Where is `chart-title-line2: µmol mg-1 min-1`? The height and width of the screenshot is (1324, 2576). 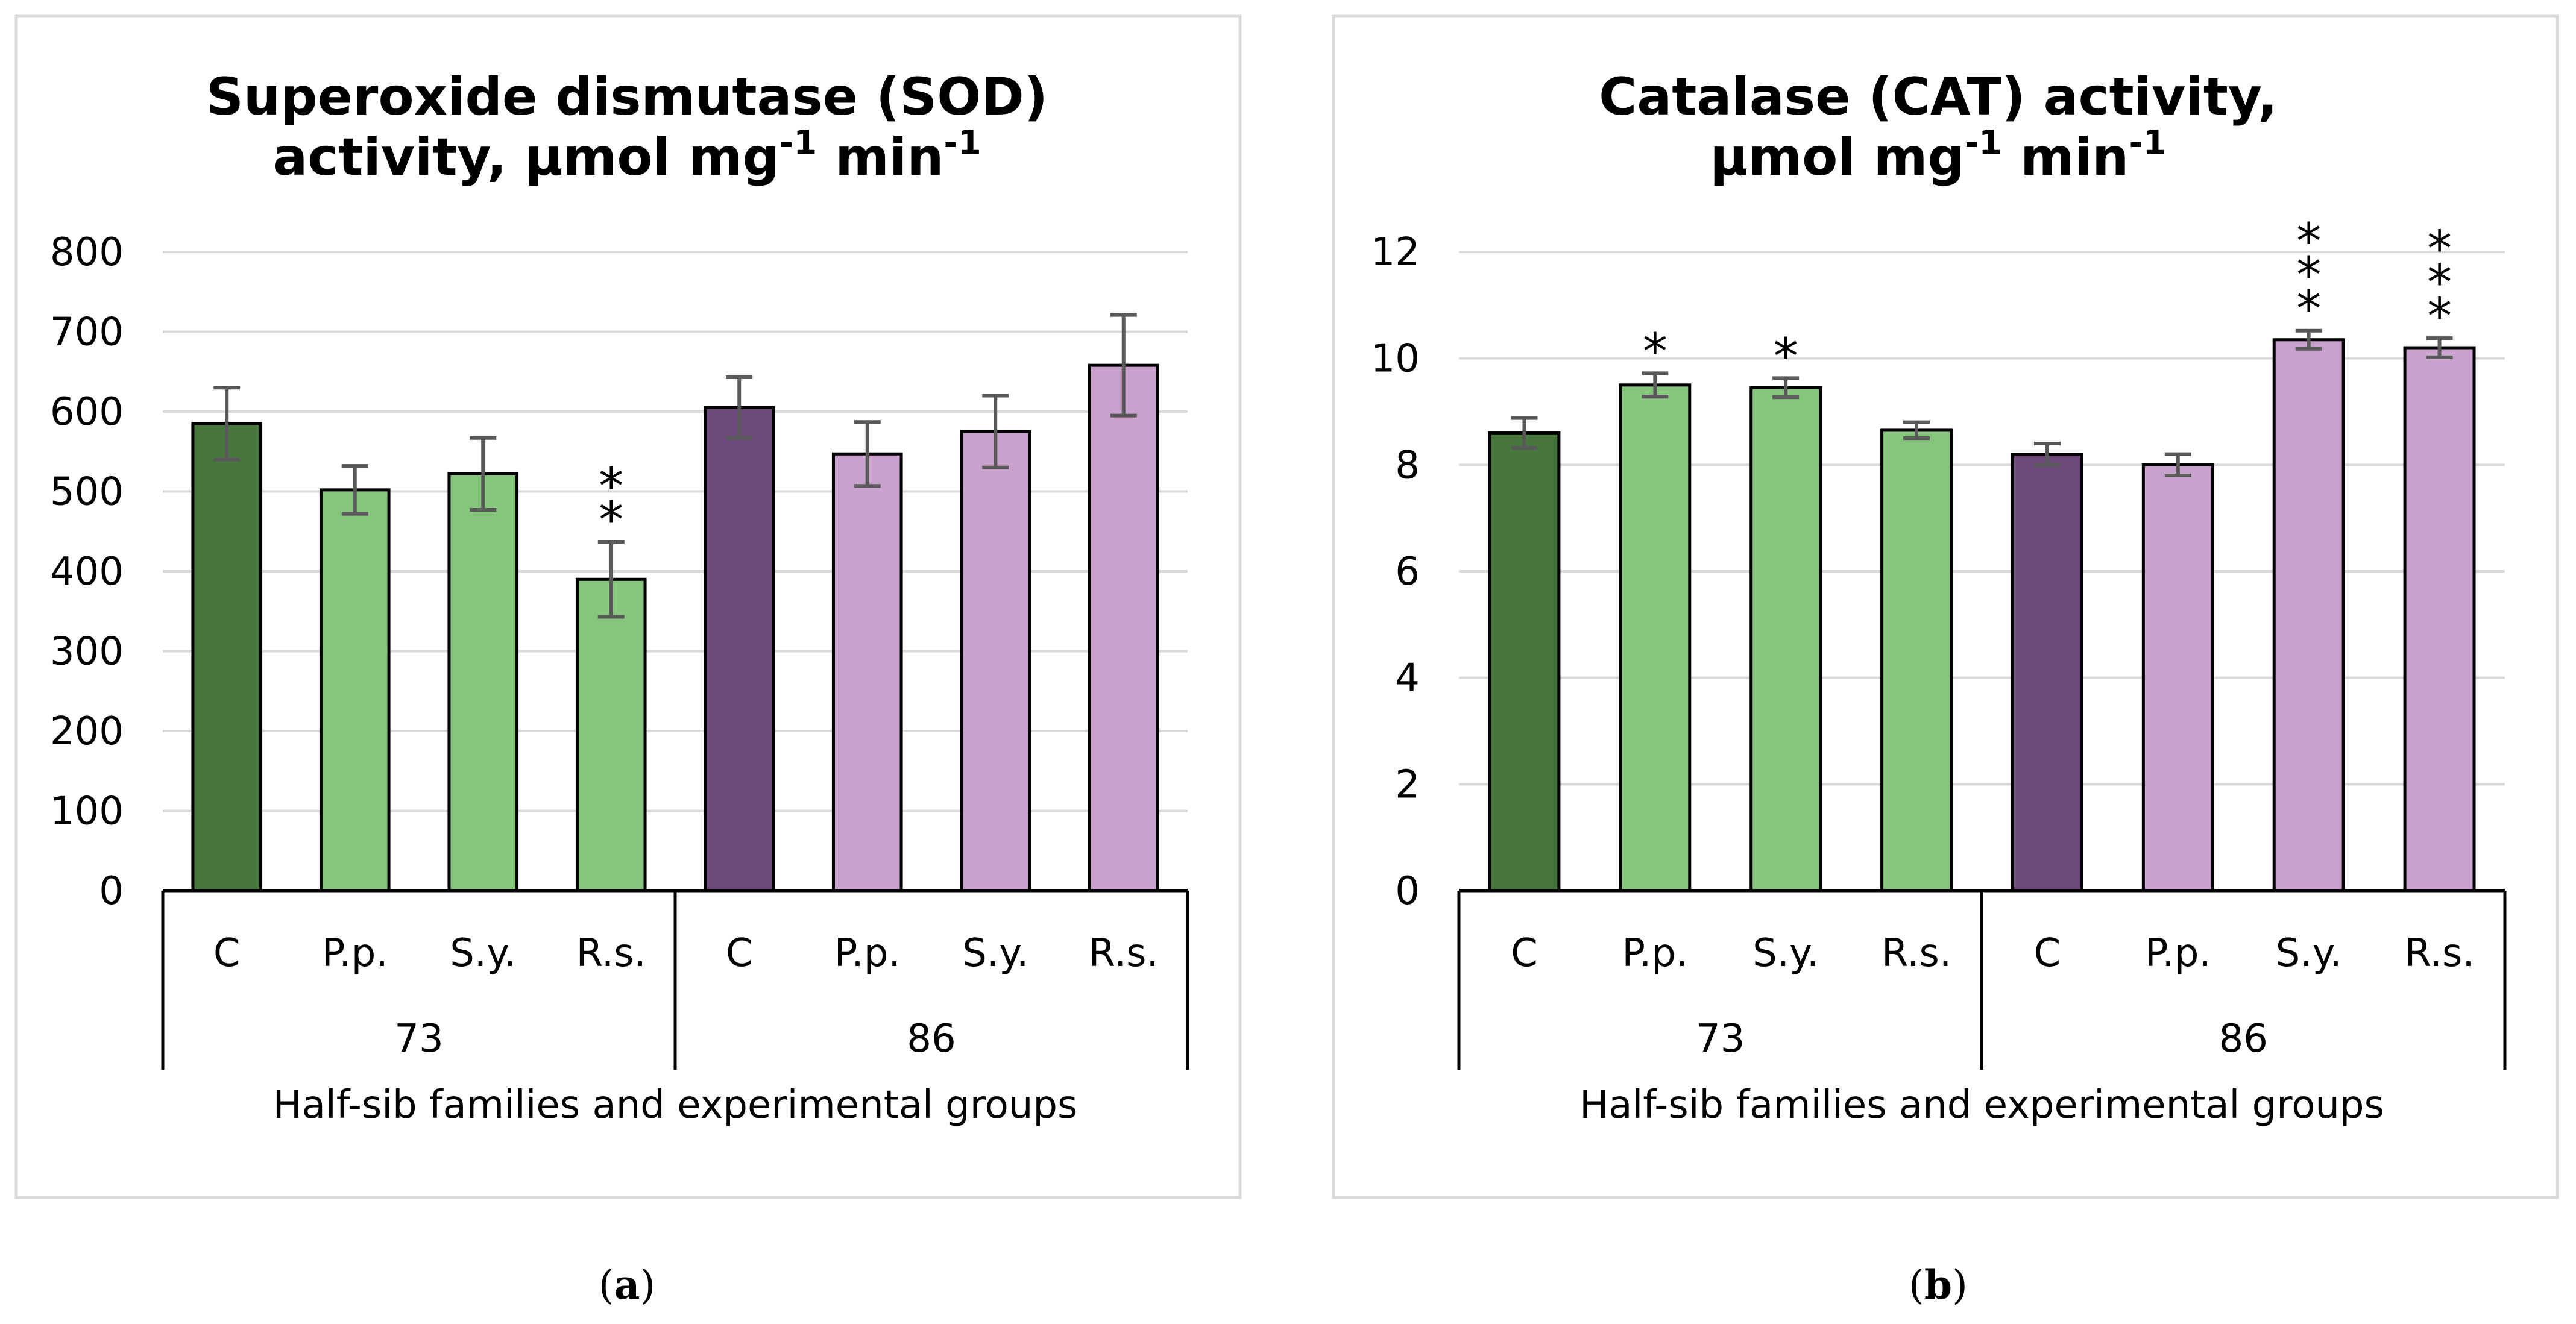
chart-title-line2: µmol mg-1 min-1 is located at coordinates (1938, 155).